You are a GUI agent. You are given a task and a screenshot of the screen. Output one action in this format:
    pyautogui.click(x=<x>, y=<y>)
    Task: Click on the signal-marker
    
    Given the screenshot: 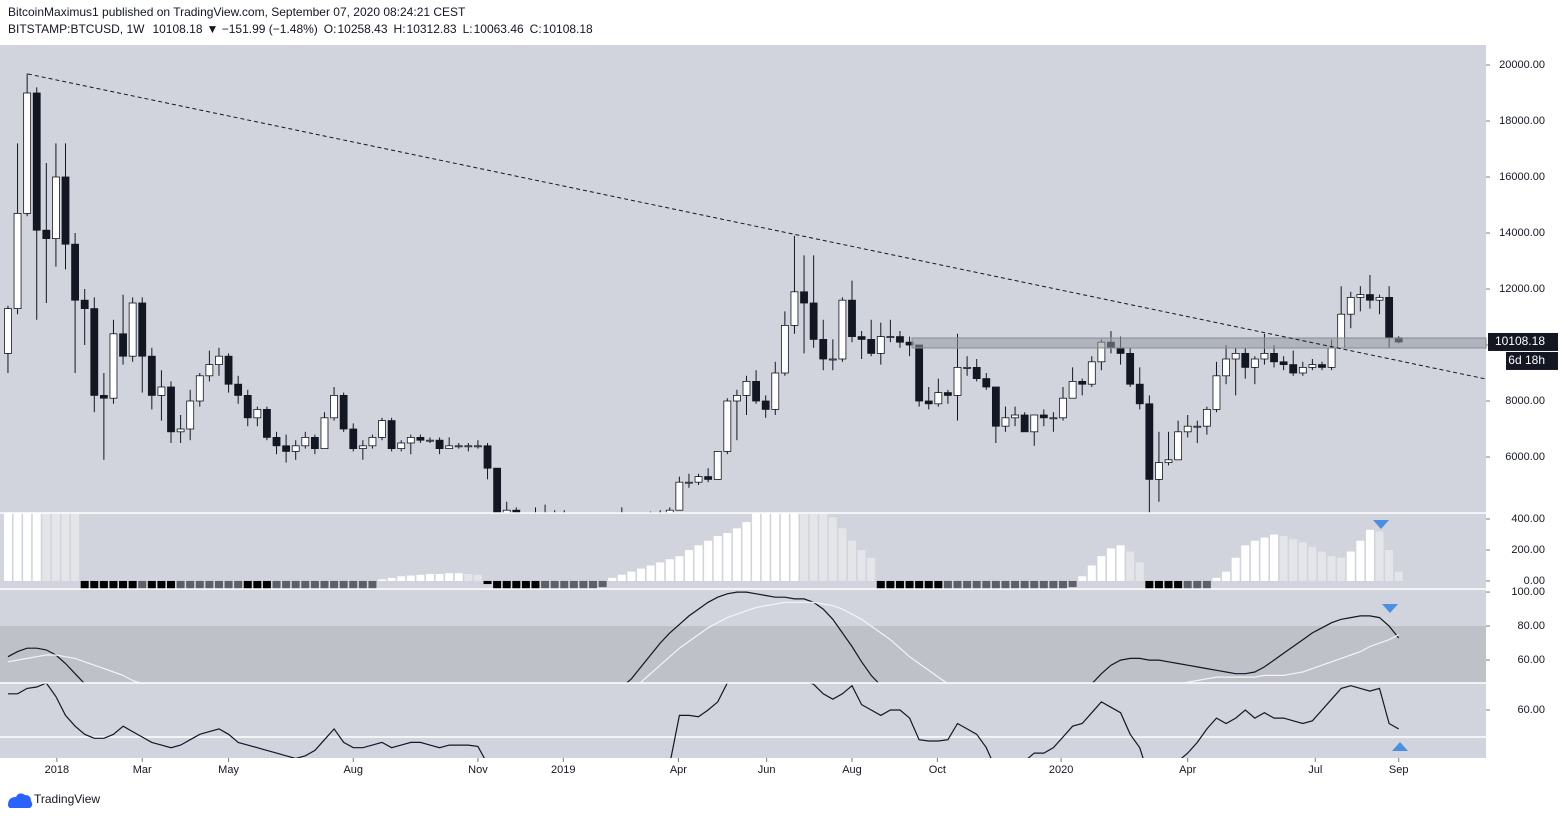 What is the action you would take?
    pyautogui.click(x=1400, y=746)
    